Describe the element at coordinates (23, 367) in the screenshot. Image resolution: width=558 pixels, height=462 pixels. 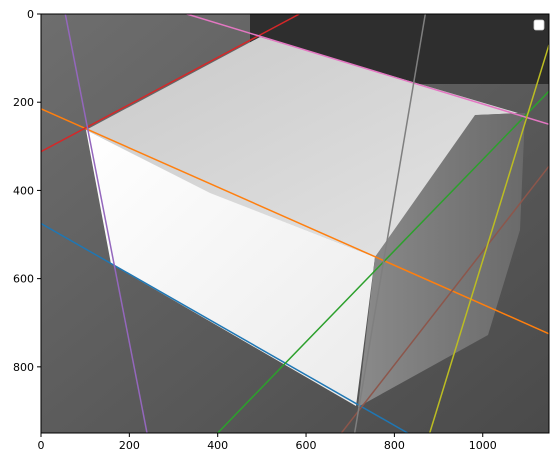
I see `y-tick-label: 800` at that location.